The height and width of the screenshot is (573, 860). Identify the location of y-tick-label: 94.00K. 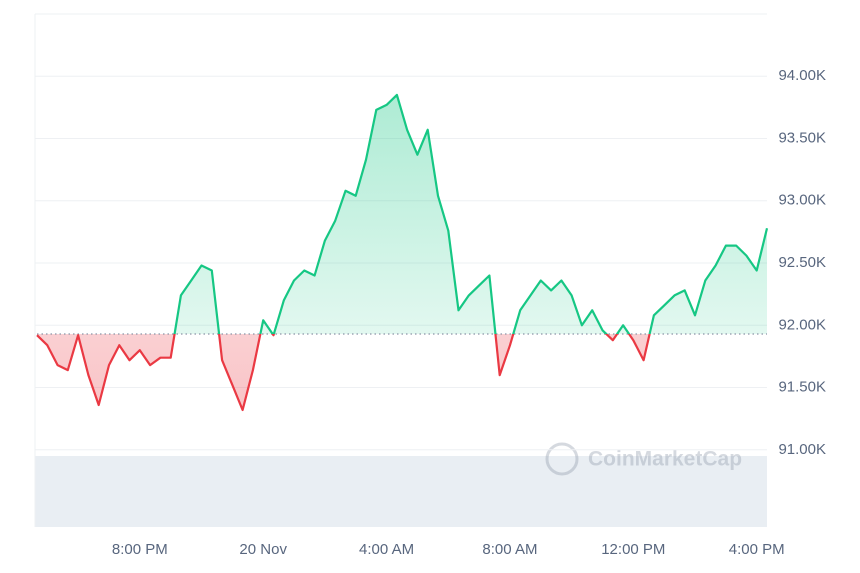
(802, 75).